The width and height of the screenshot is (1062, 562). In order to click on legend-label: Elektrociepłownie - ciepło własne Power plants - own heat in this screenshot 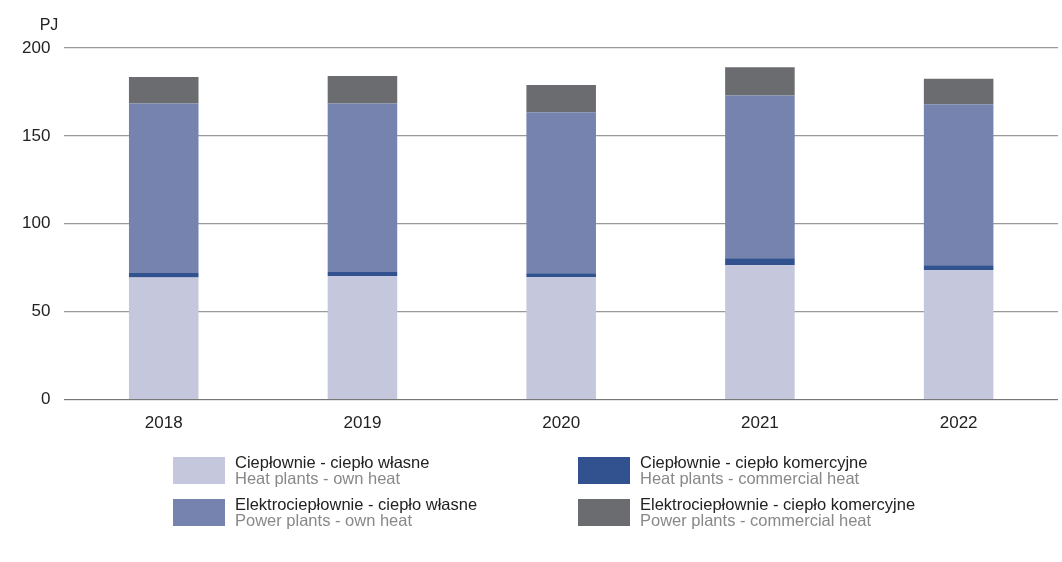, I will do `click(356, 512)`.